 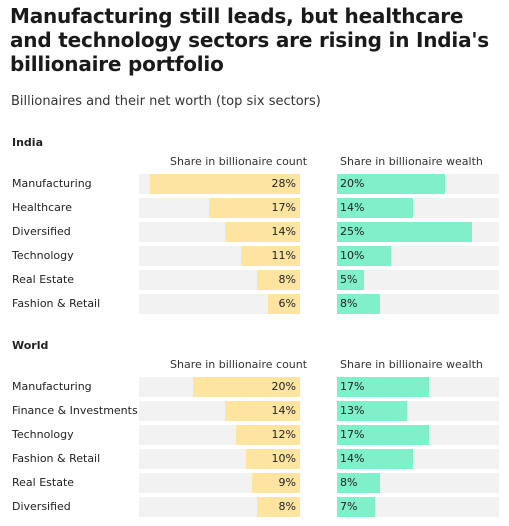 I want to click on wealth-value-label: 20%, so click(x=352, y=183).